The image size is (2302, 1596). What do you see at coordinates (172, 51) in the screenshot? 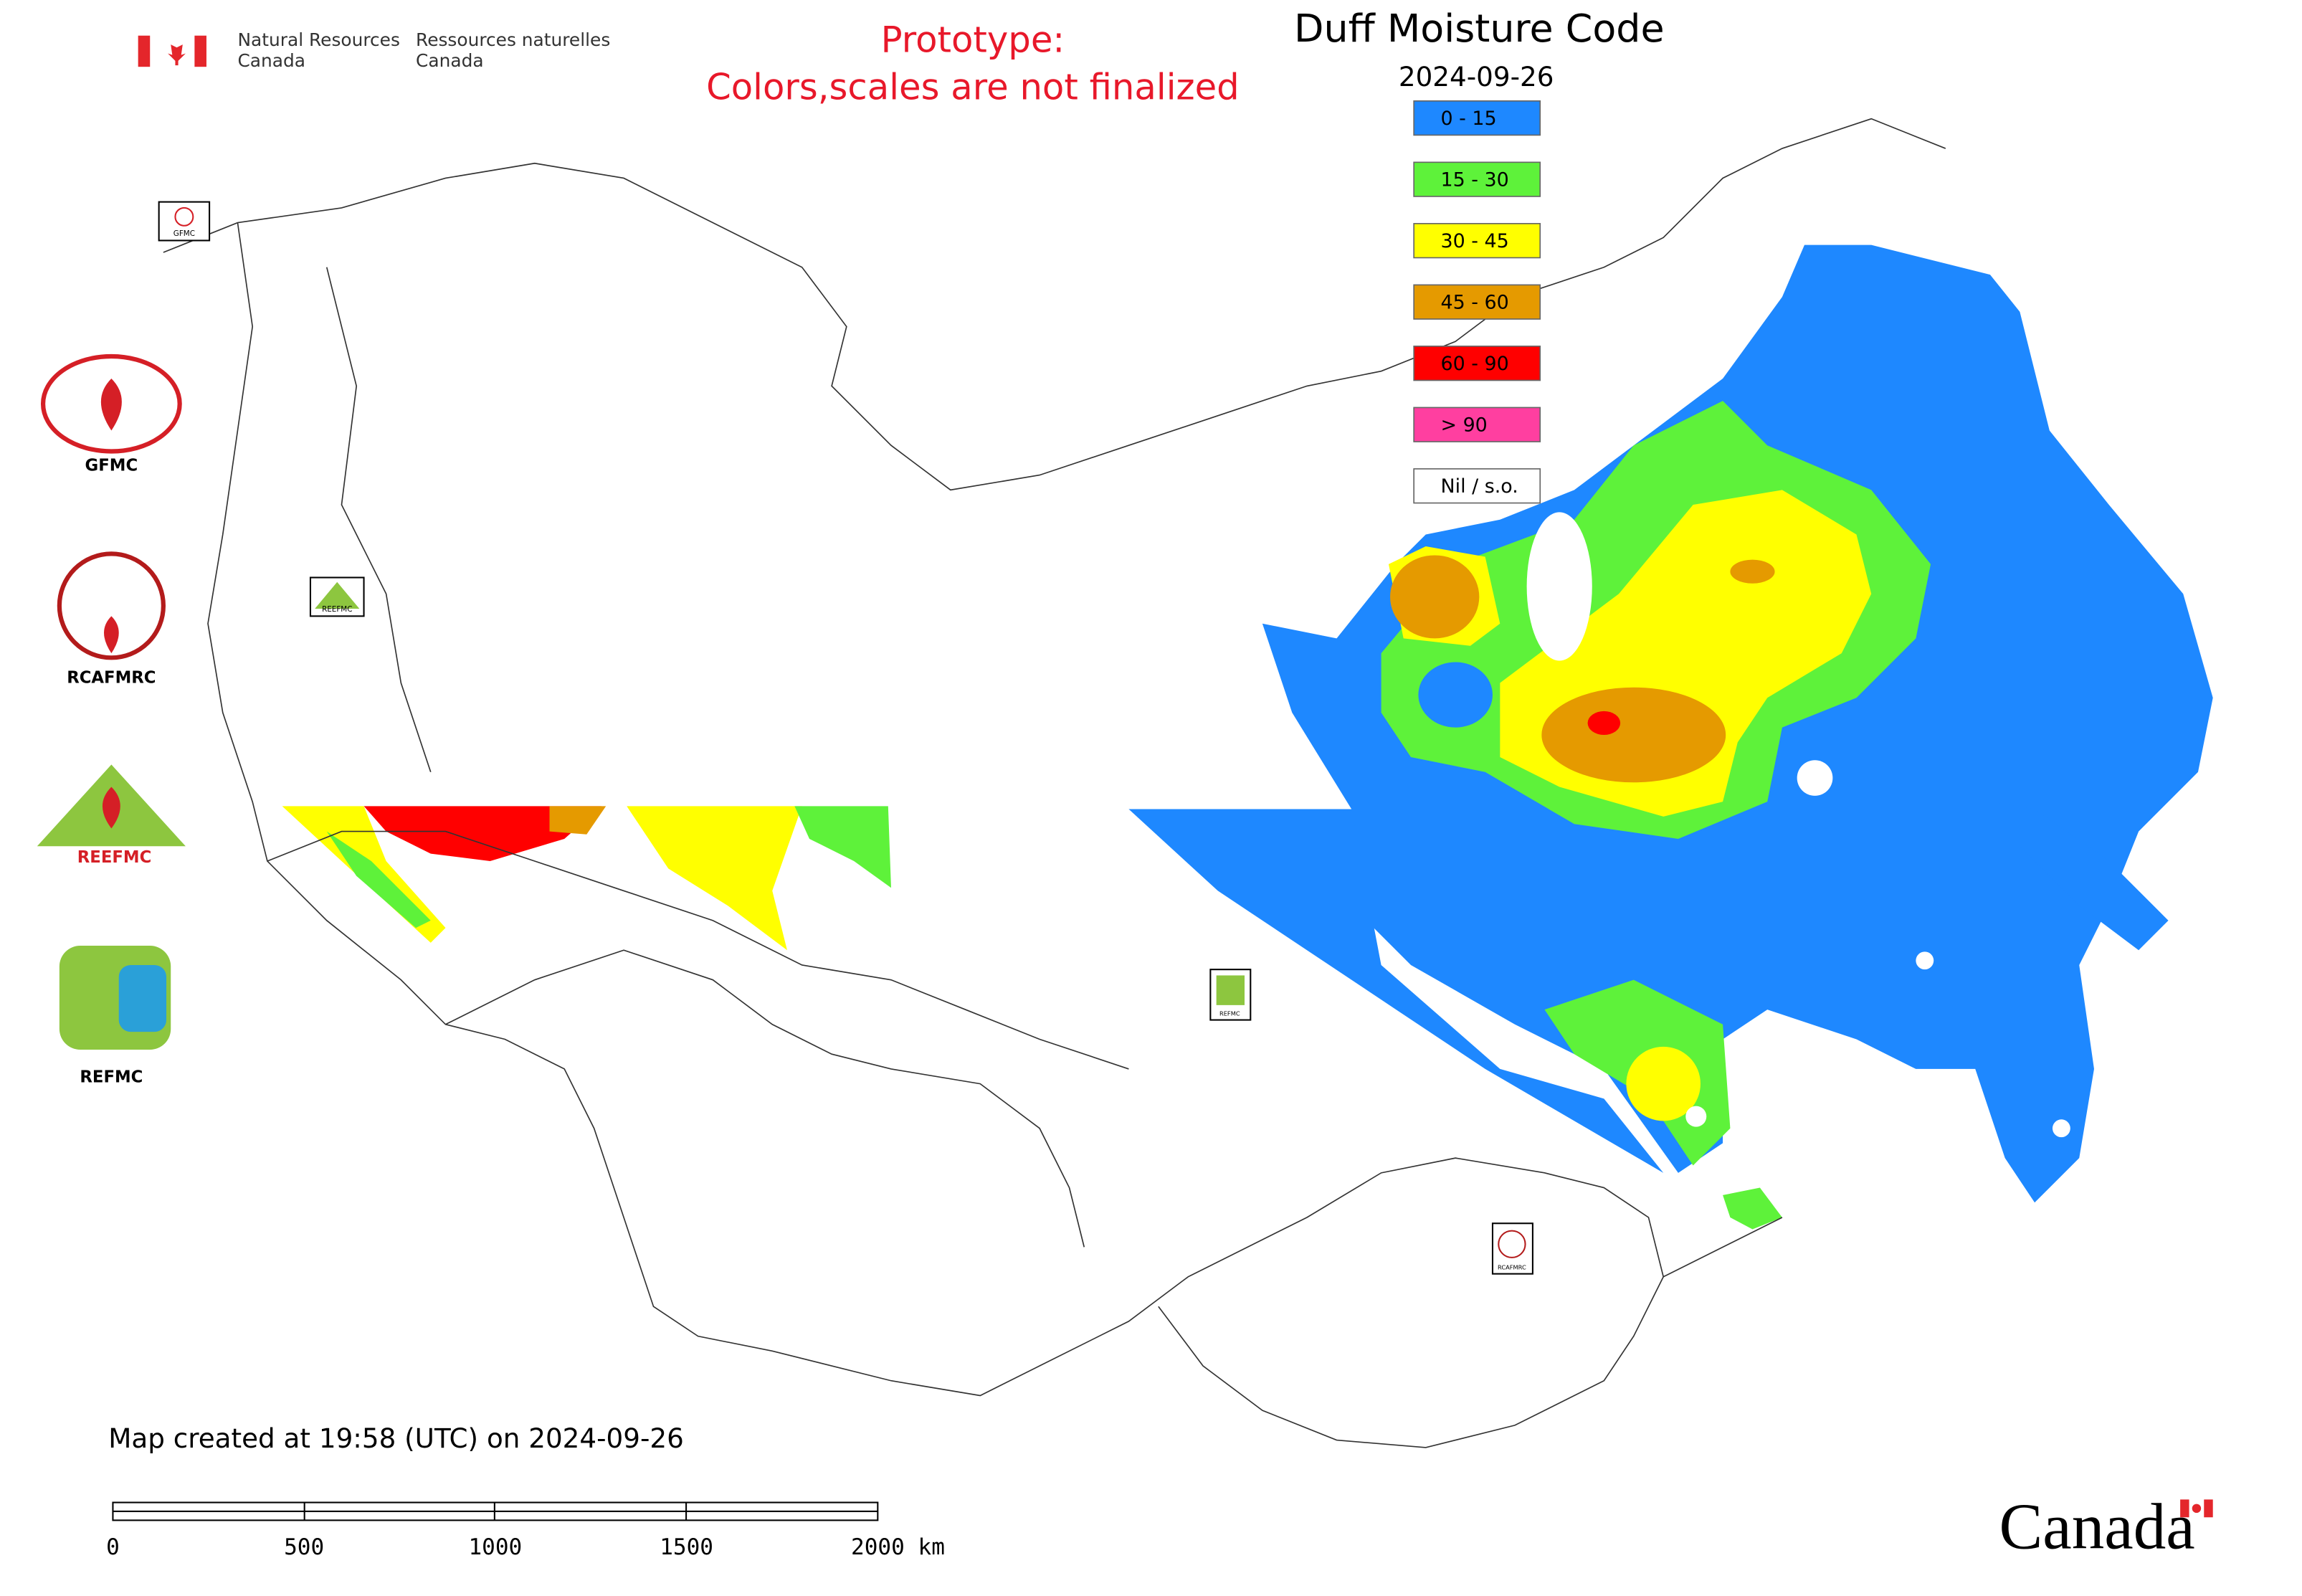
I see `gov-logo` at bounding box center [172, 51].